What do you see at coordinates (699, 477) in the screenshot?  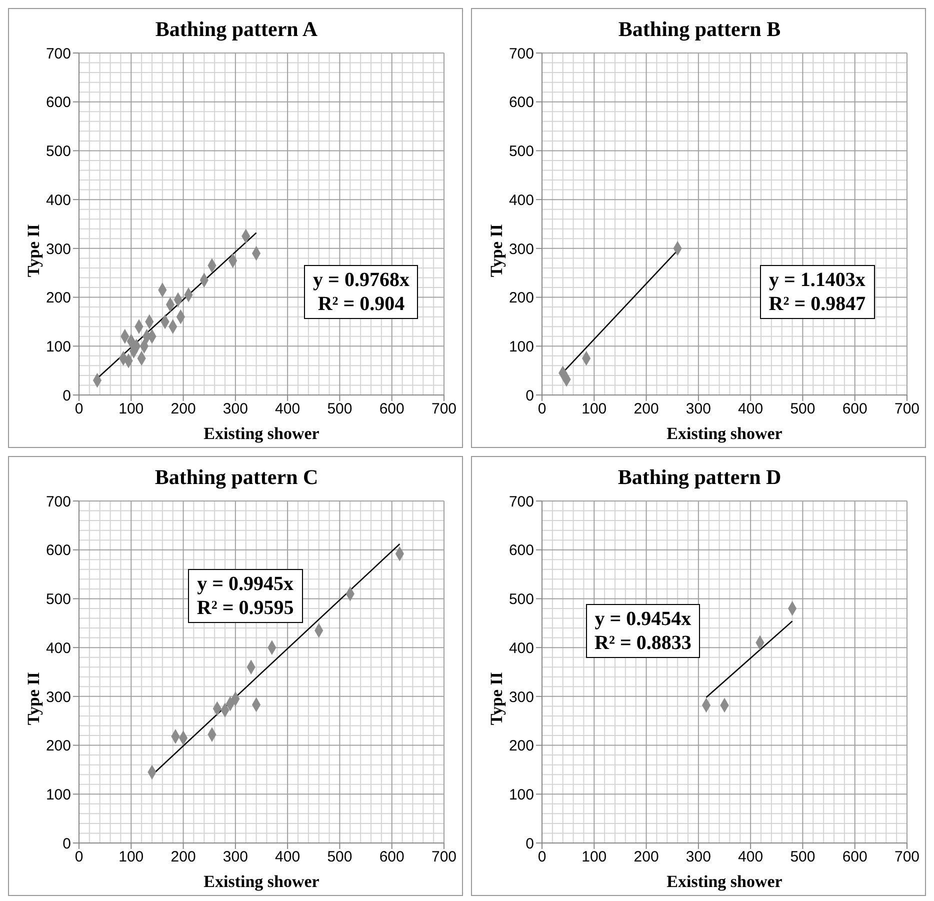 I see `chart-title: Bathing pattern D` at bounding box center [699, 477].